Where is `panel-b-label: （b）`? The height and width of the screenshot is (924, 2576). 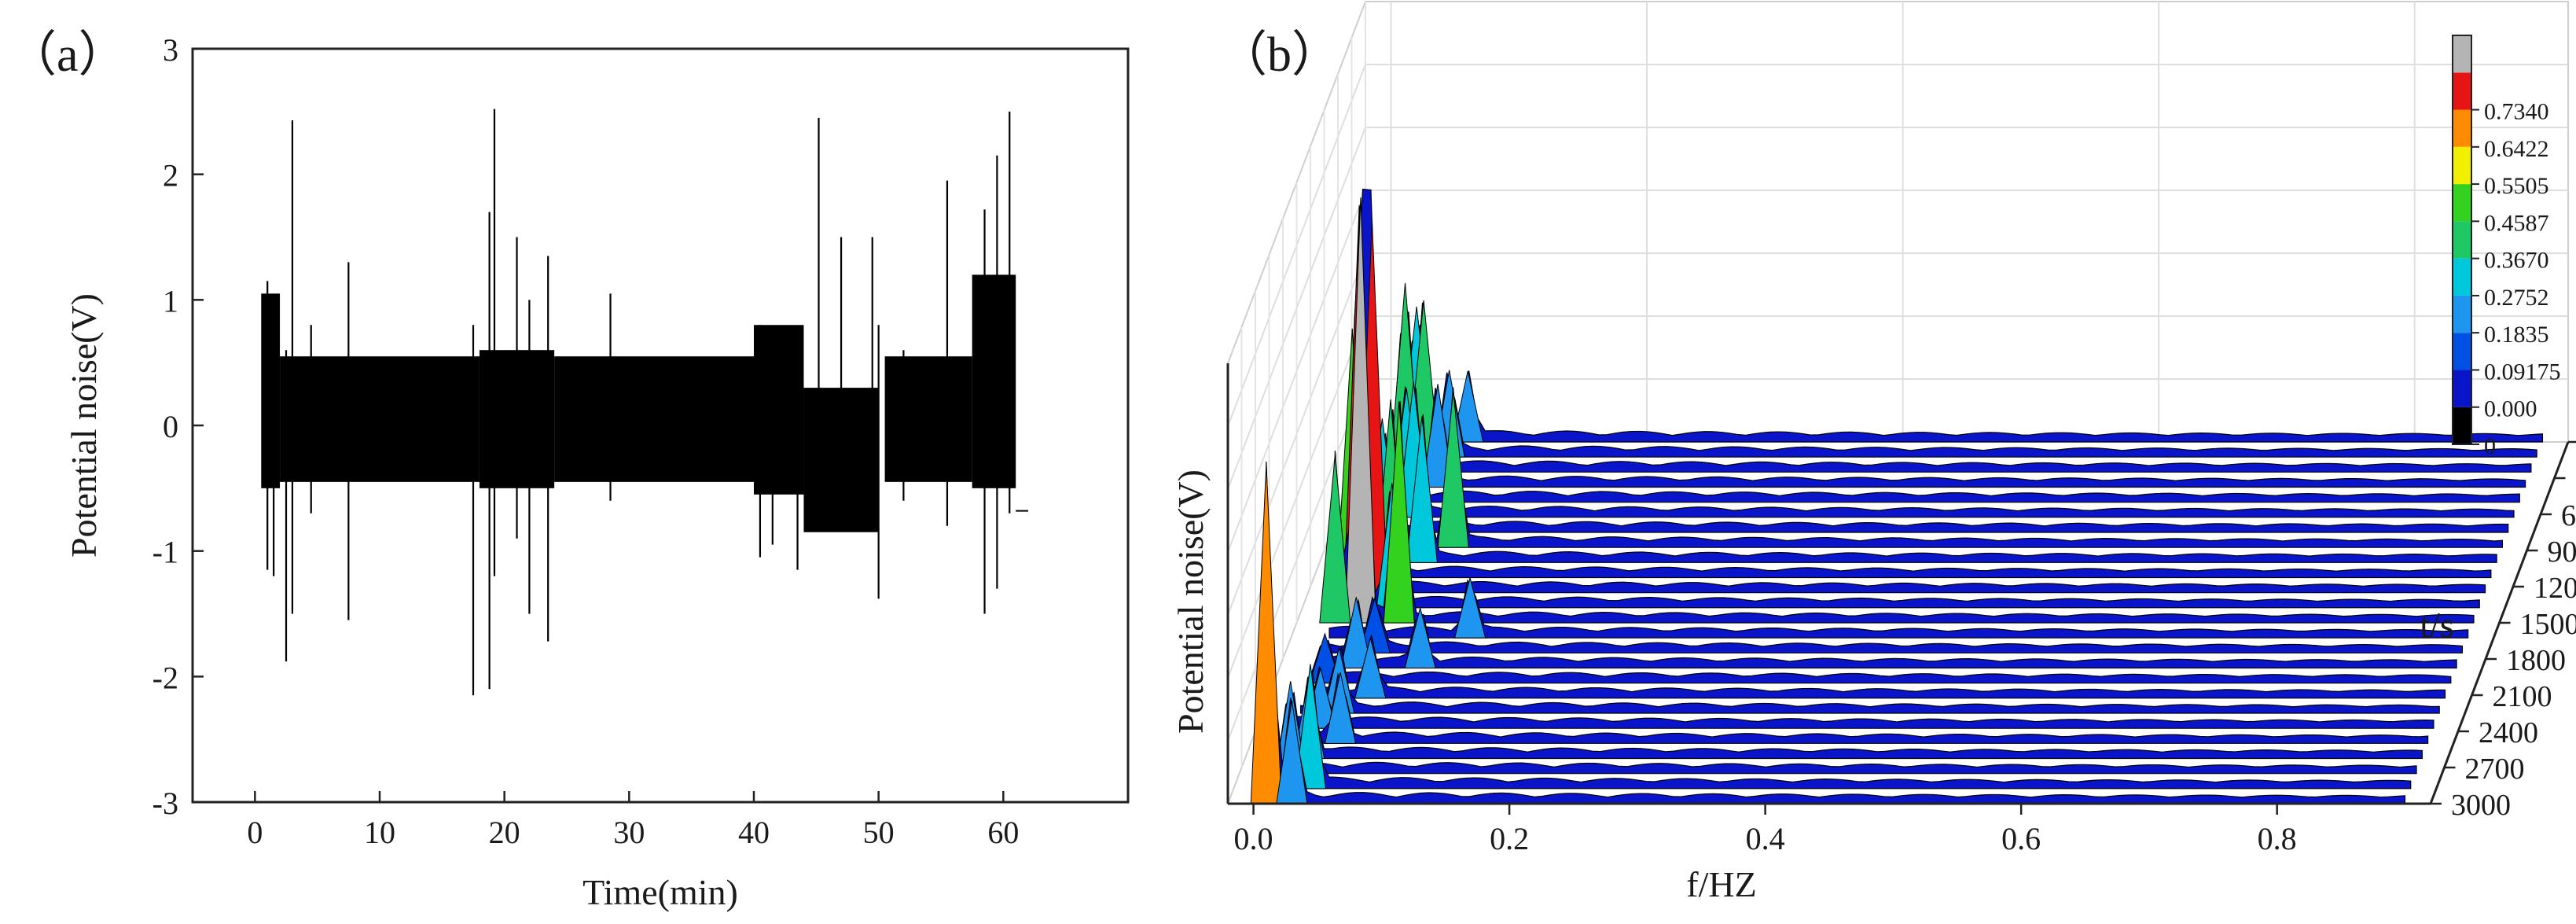 panel-b-label: （b） is located at coordinates (1279, 55).